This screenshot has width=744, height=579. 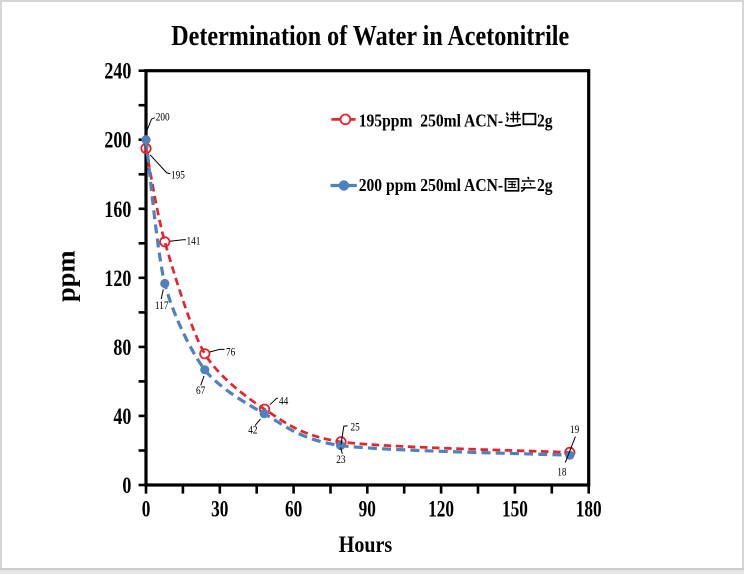 I want to click on svg-text: 44, so click(x=283, y=402).